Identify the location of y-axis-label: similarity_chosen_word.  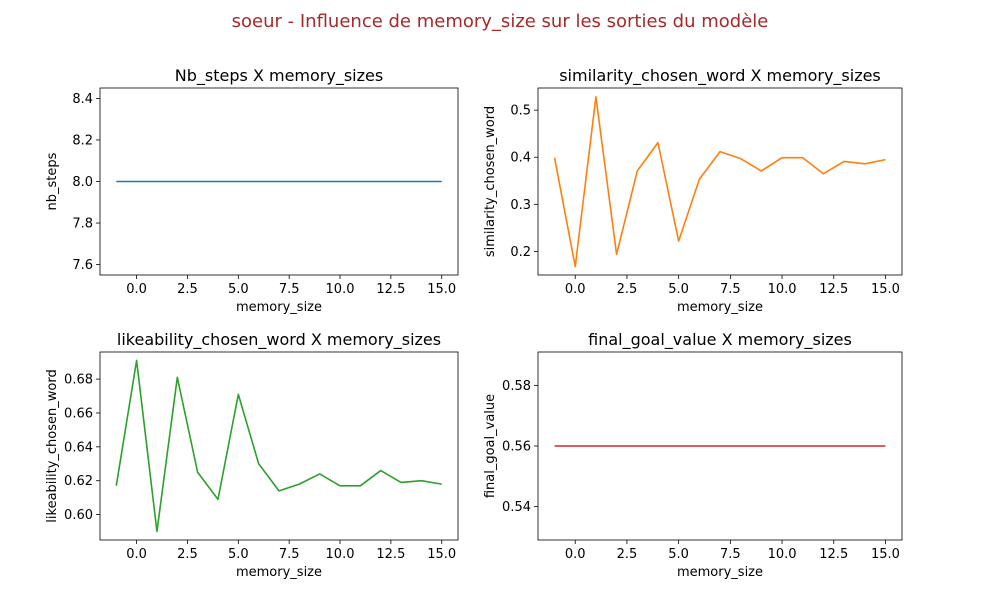
(490, 181).